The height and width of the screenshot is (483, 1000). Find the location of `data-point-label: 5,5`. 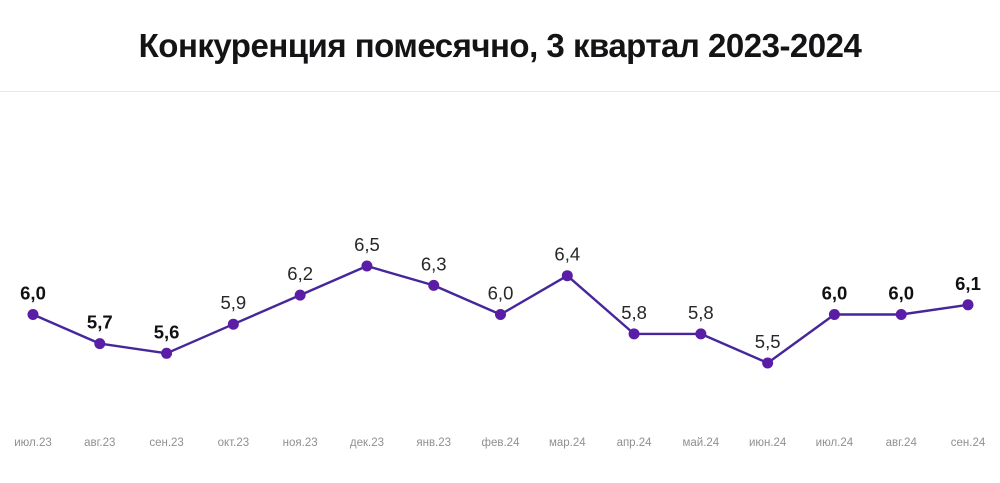

data-point-label: 5,5 is located at coordinates (768, 341).